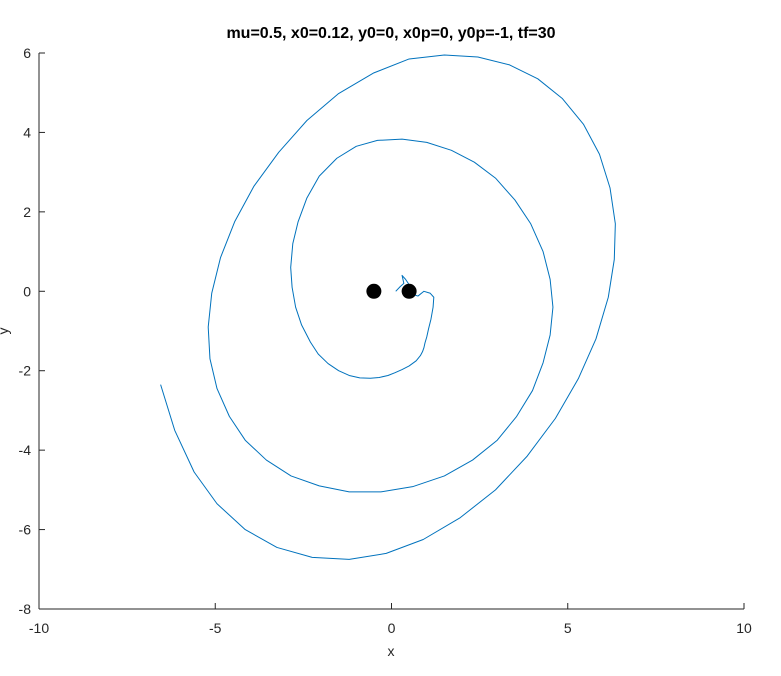 The image size is (781, 676). Describe the element at coordinates (39, 628) in the screenshot. I see `x-tick-label: -10` at that location.